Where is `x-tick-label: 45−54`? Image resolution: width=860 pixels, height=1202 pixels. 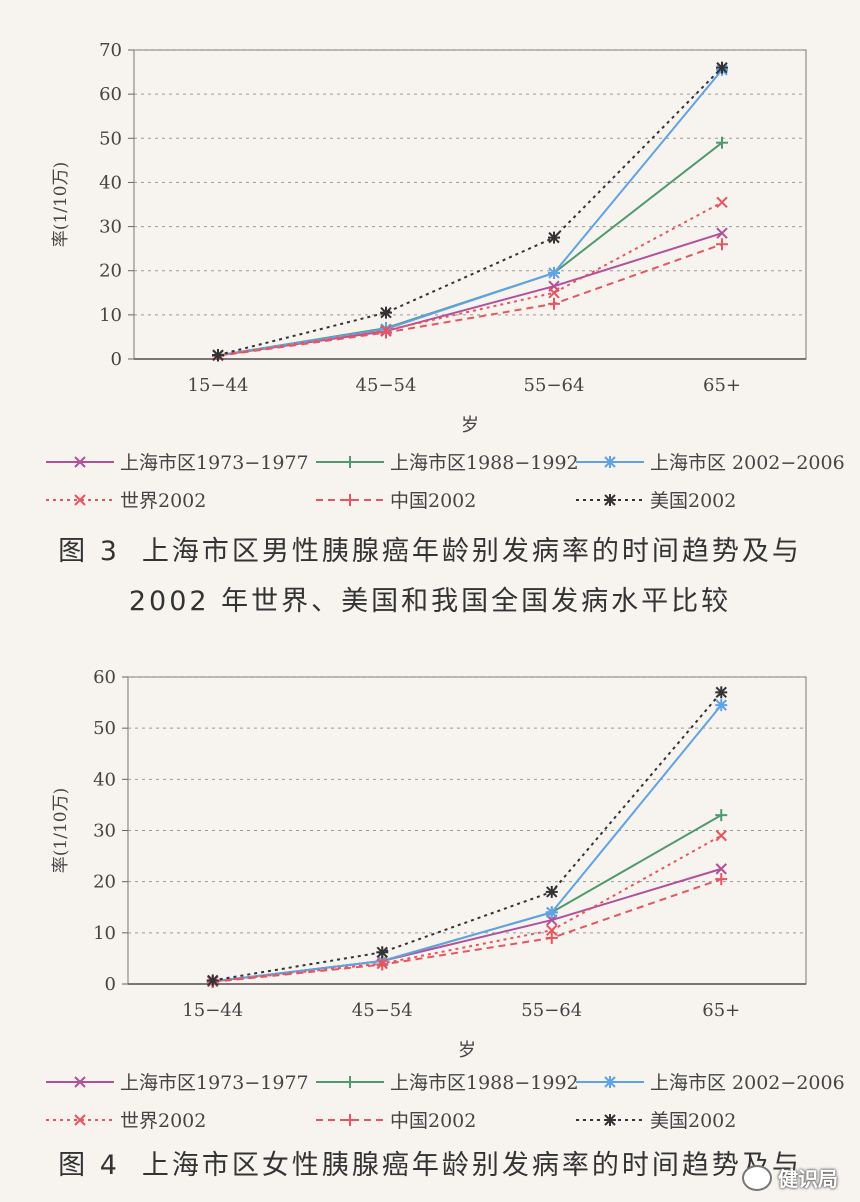 x-tick-label: 45−54 is located at coordinates (386, 385).